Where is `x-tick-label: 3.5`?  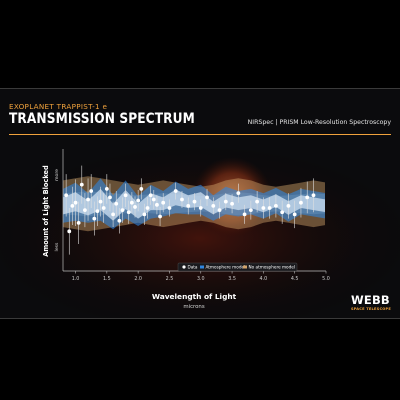
x-tick-label: 3.5 is located at coordinates (232, 279).